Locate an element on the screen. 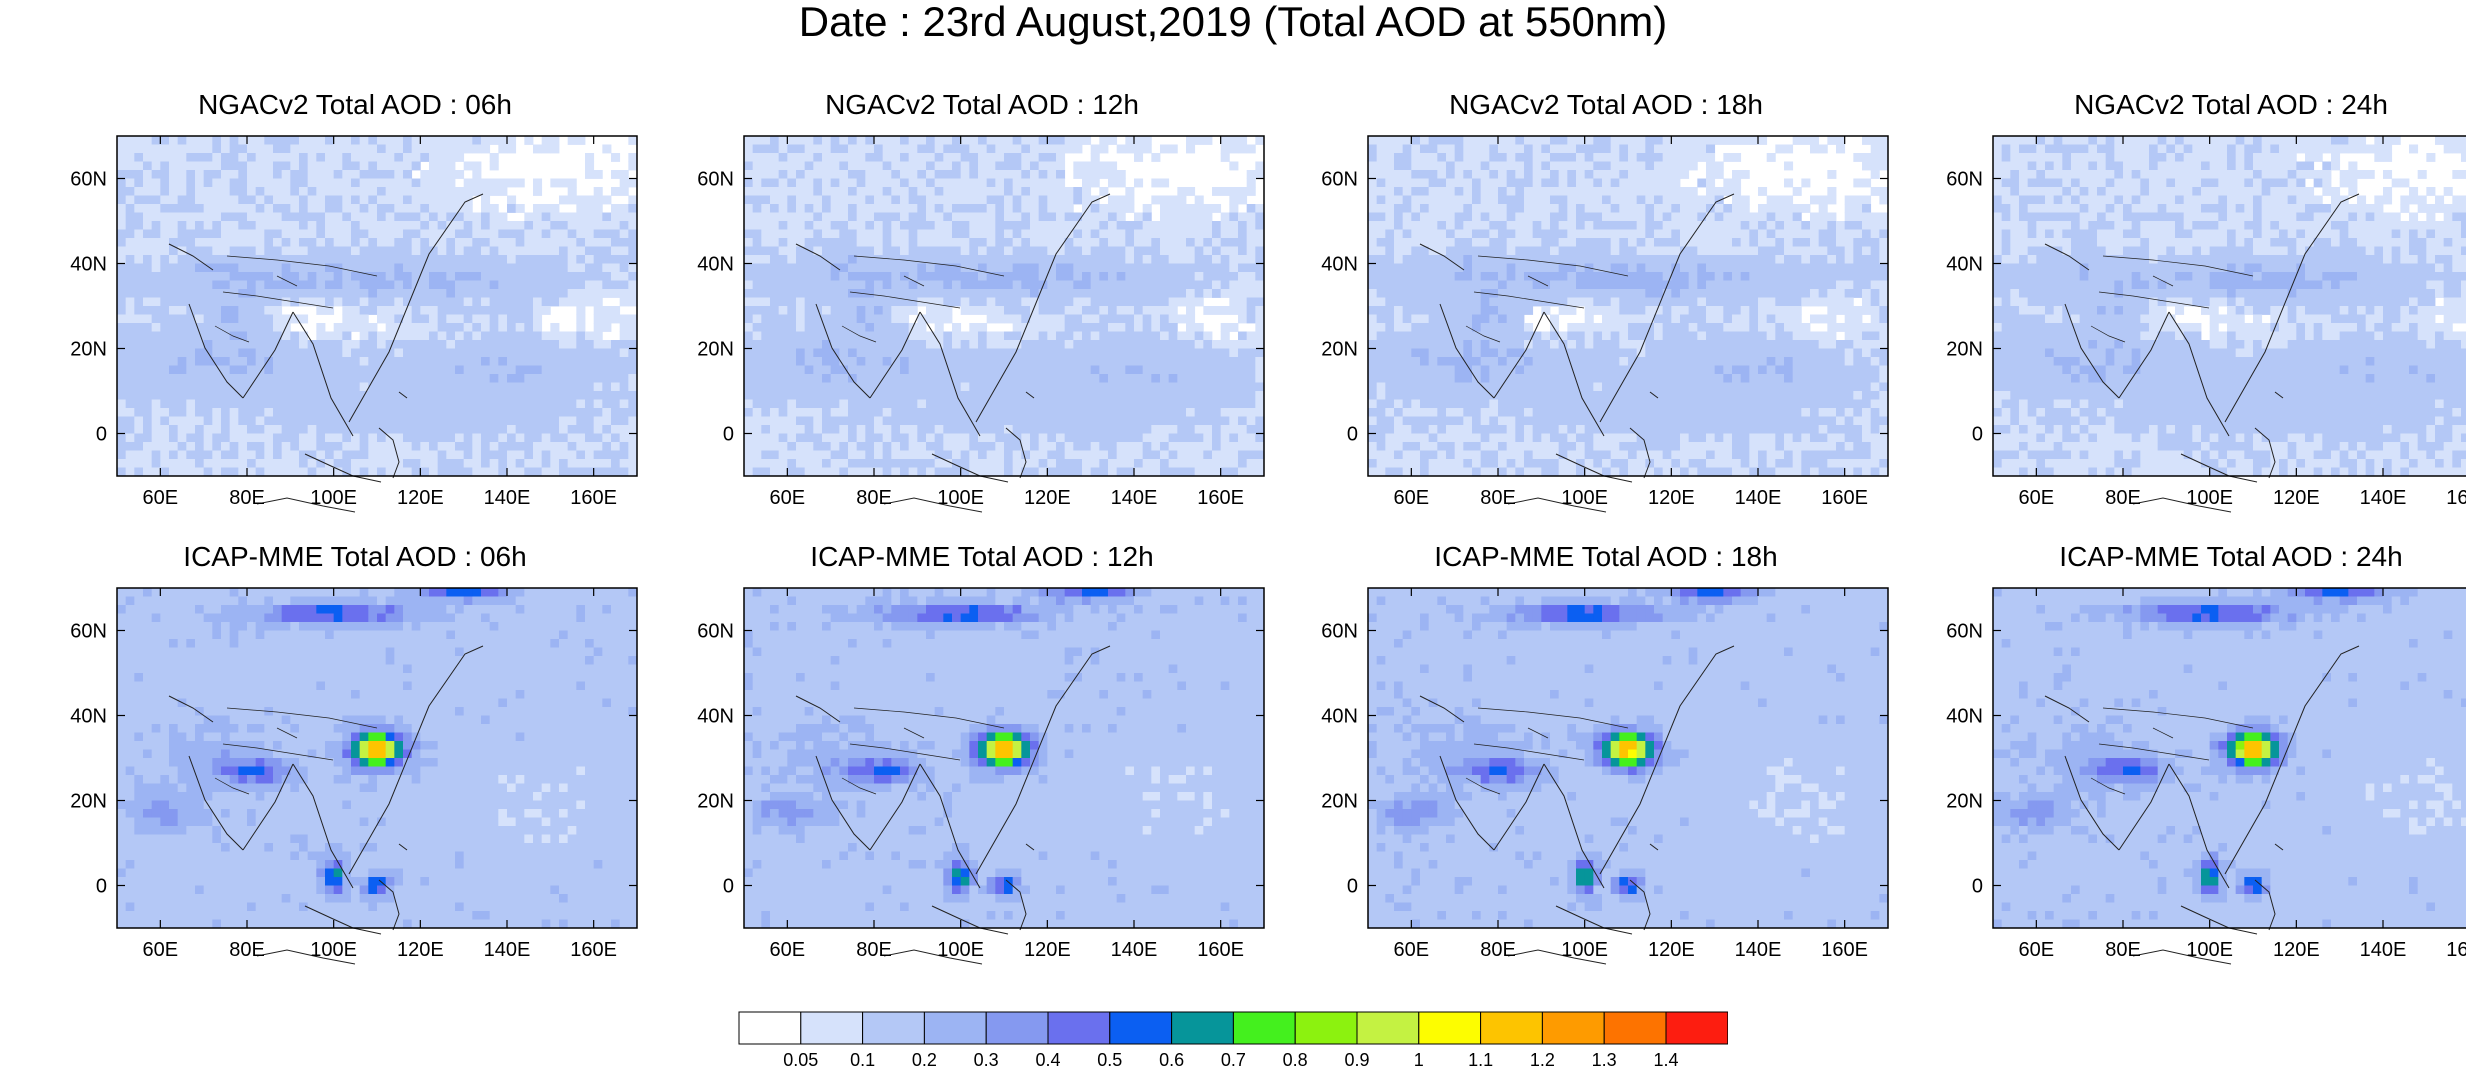  colorbar-label: 1.2 is located at coordinates (1542, 1060).